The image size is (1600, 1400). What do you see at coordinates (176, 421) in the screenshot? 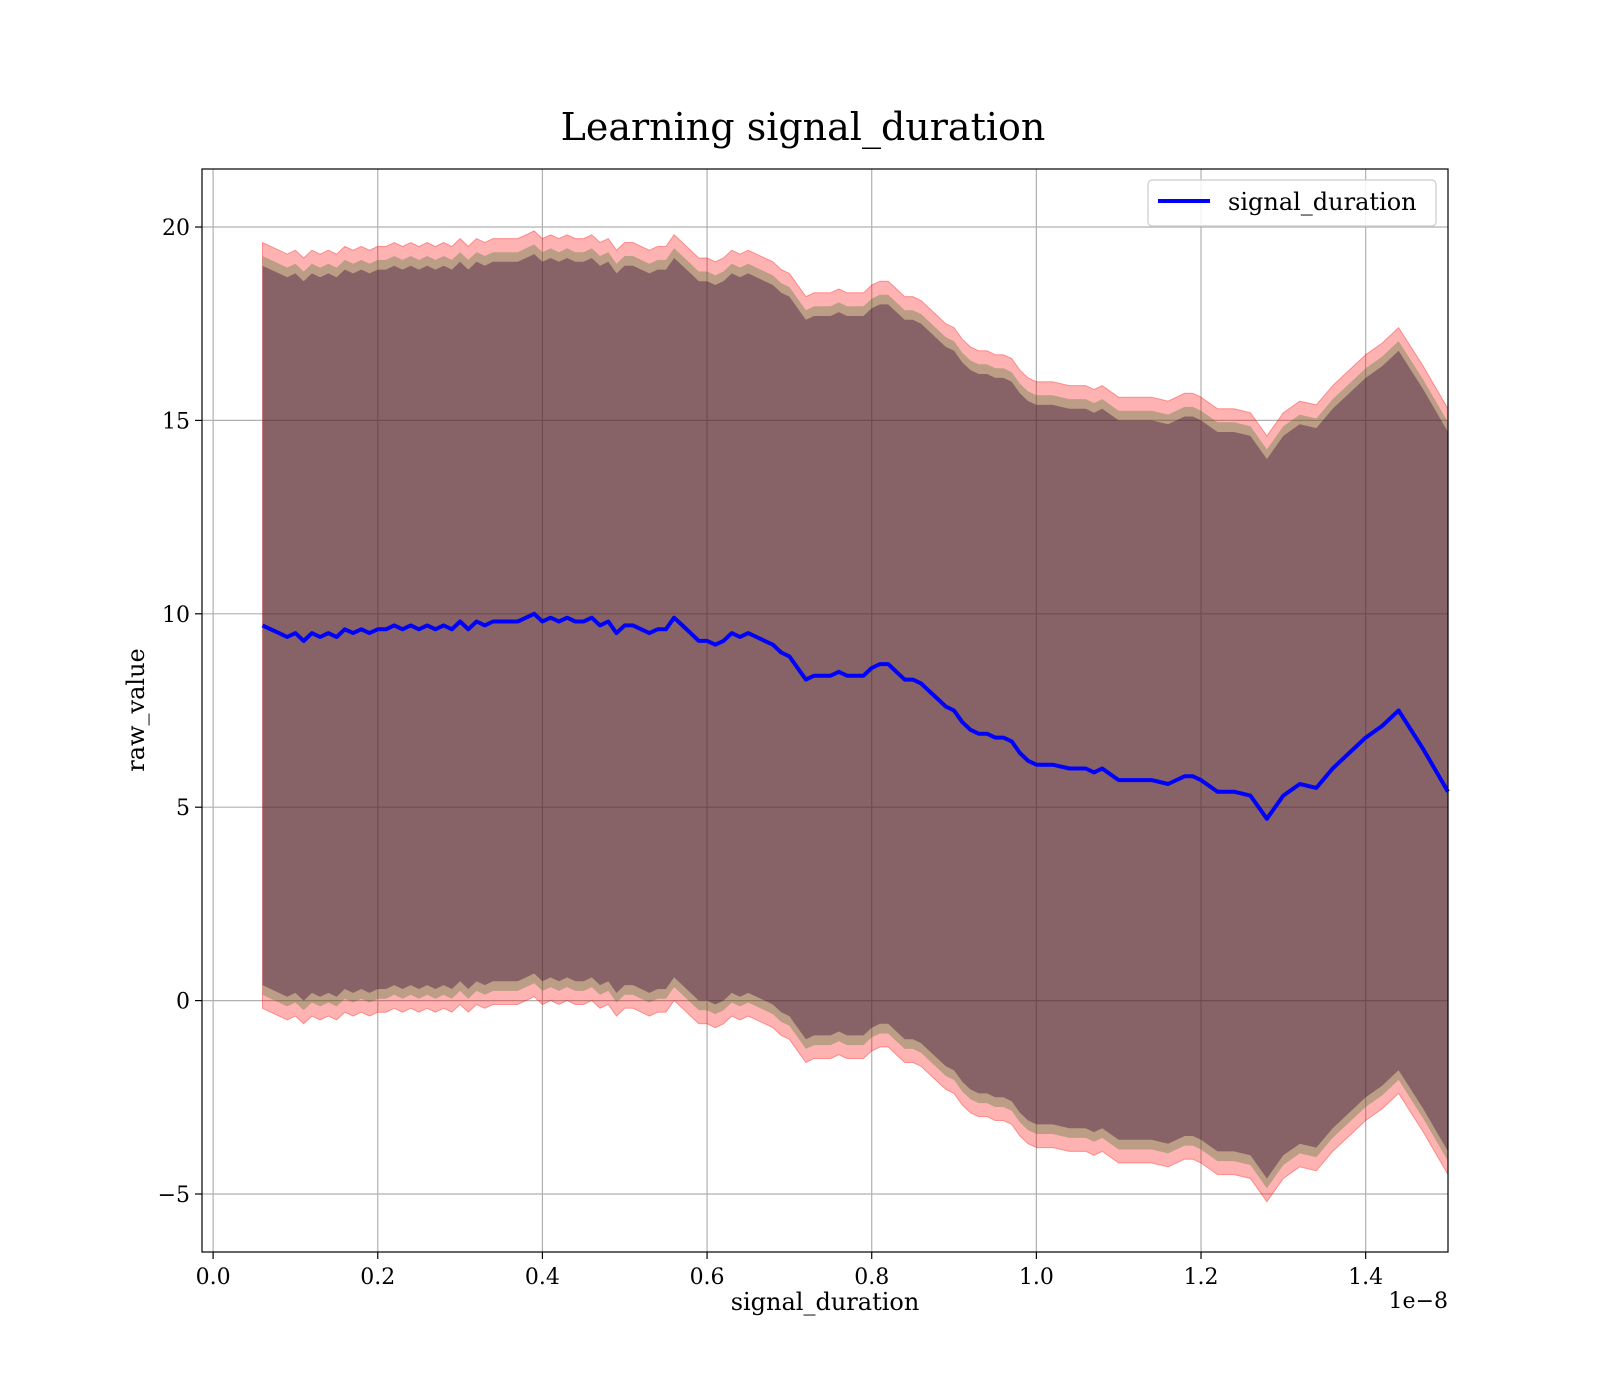
I see `y-tick-label: 15` at bounding box center [176, 421].